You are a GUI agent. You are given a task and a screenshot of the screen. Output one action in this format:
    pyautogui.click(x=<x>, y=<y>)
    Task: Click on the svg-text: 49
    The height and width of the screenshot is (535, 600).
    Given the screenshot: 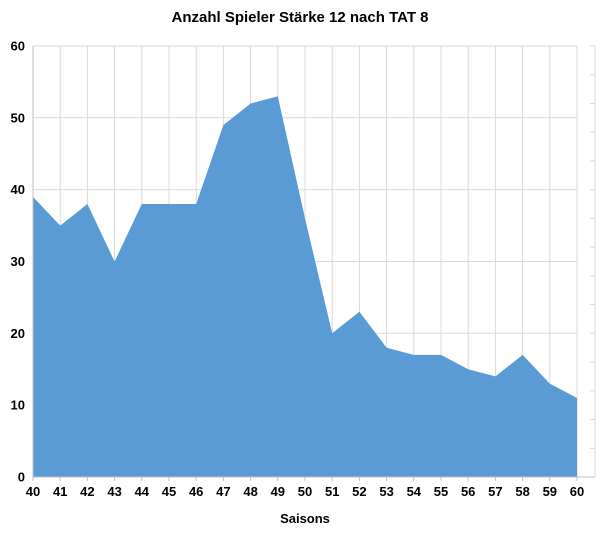 What is the action you would take?
    pyautogui.click(x=278, y=491)
    